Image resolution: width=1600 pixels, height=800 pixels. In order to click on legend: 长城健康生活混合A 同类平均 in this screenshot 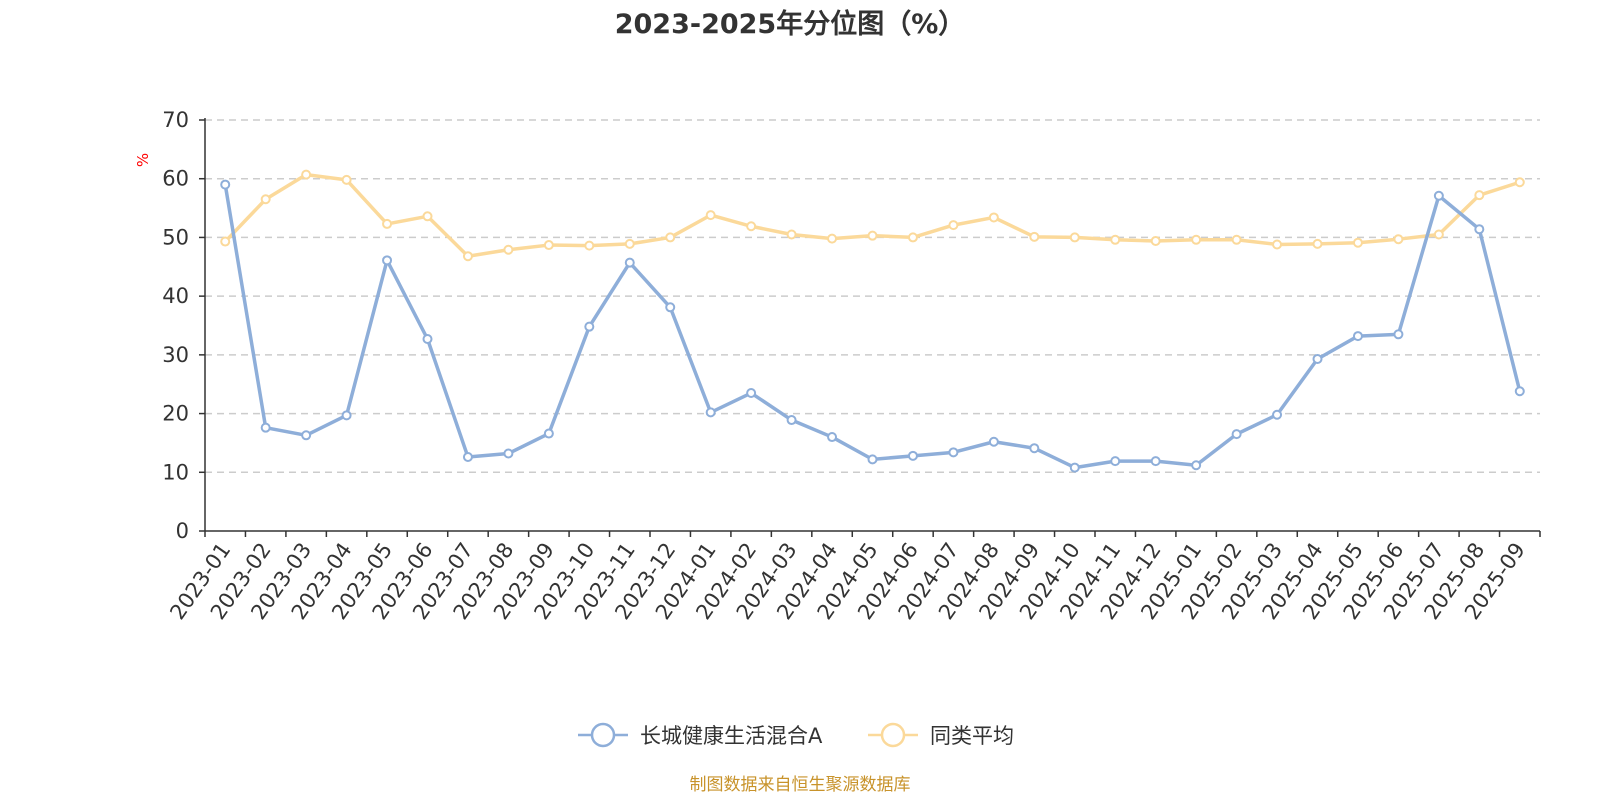, I will do `click(796, 735)`.